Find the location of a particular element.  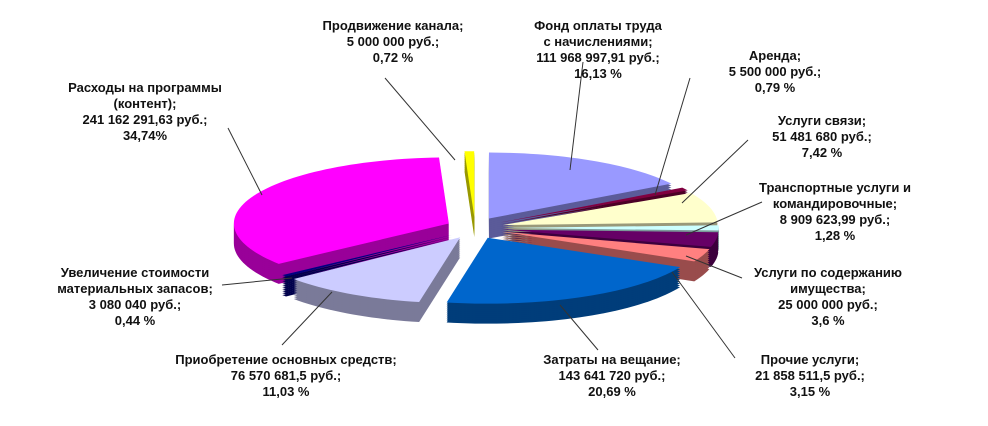

data-label-value: 143 641 720 руб.; is located at coordinates (612, 375).